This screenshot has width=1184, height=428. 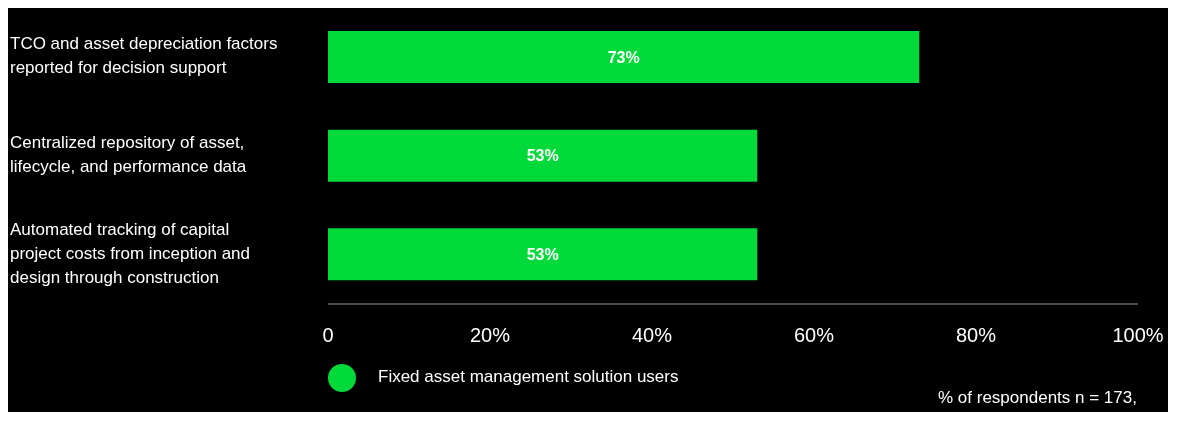 What do you see at coordinates (528, 377) in the screenshot?
I see `legend-label: Fixed asset management solution users` at bounding box center [528, 377].